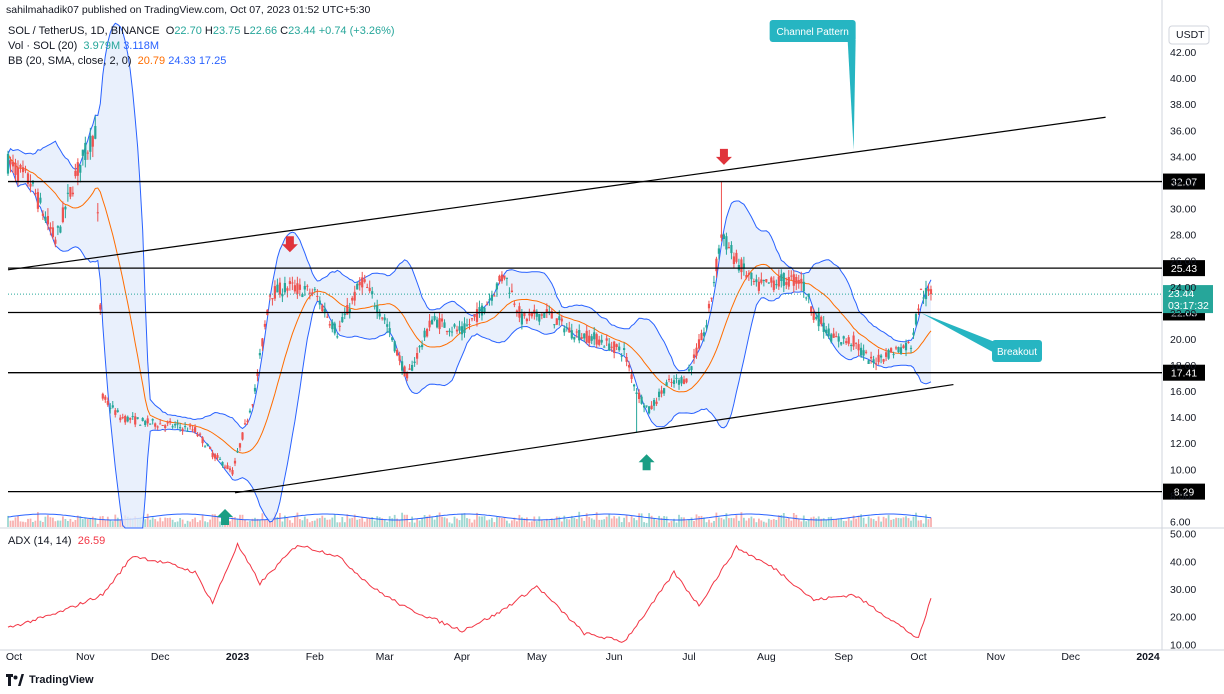  Describe the element at coordinates (56, 541) in the screenshot. I see `adx-legend: ADX (14, 14) 26.59` at that location.